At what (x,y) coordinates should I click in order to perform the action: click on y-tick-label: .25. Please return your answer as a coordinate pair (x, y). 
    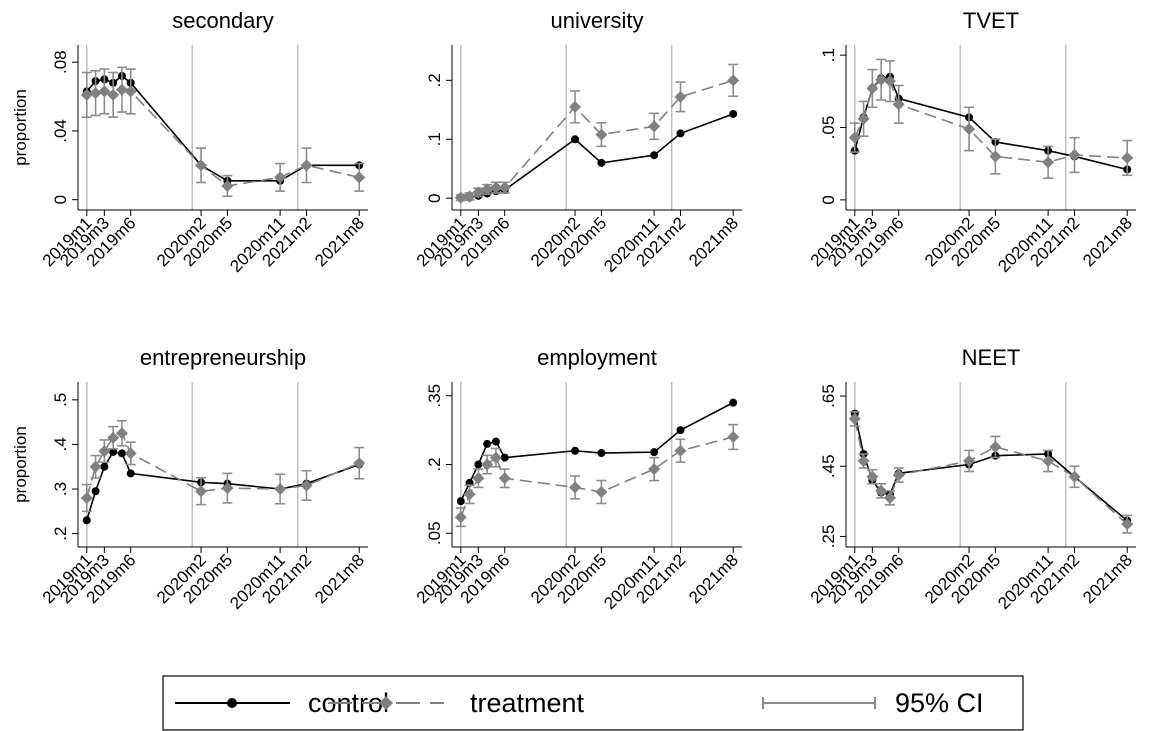
    Looking at the image, I should click on (828, 537).